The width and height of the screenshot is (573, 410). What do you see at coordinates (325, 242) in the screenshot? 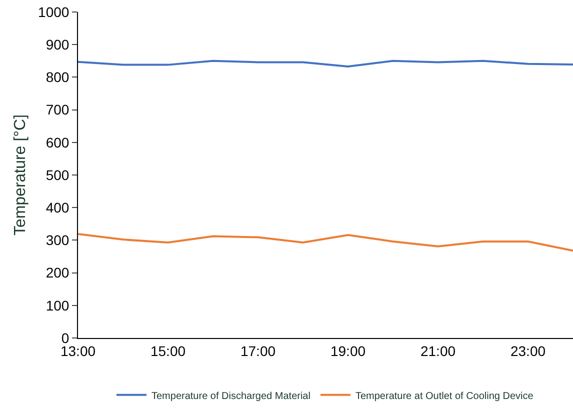
I see `line-series` at bounding box center [325, 242].